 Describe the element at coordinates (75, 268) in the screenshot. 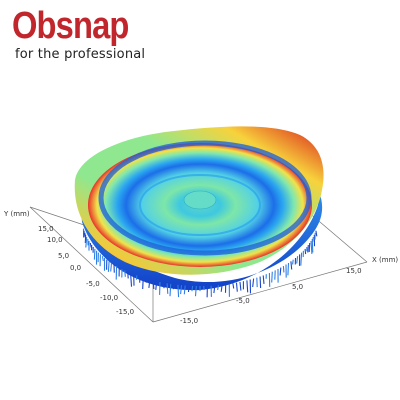

I see `y-tick-label: 0,0` at that location.